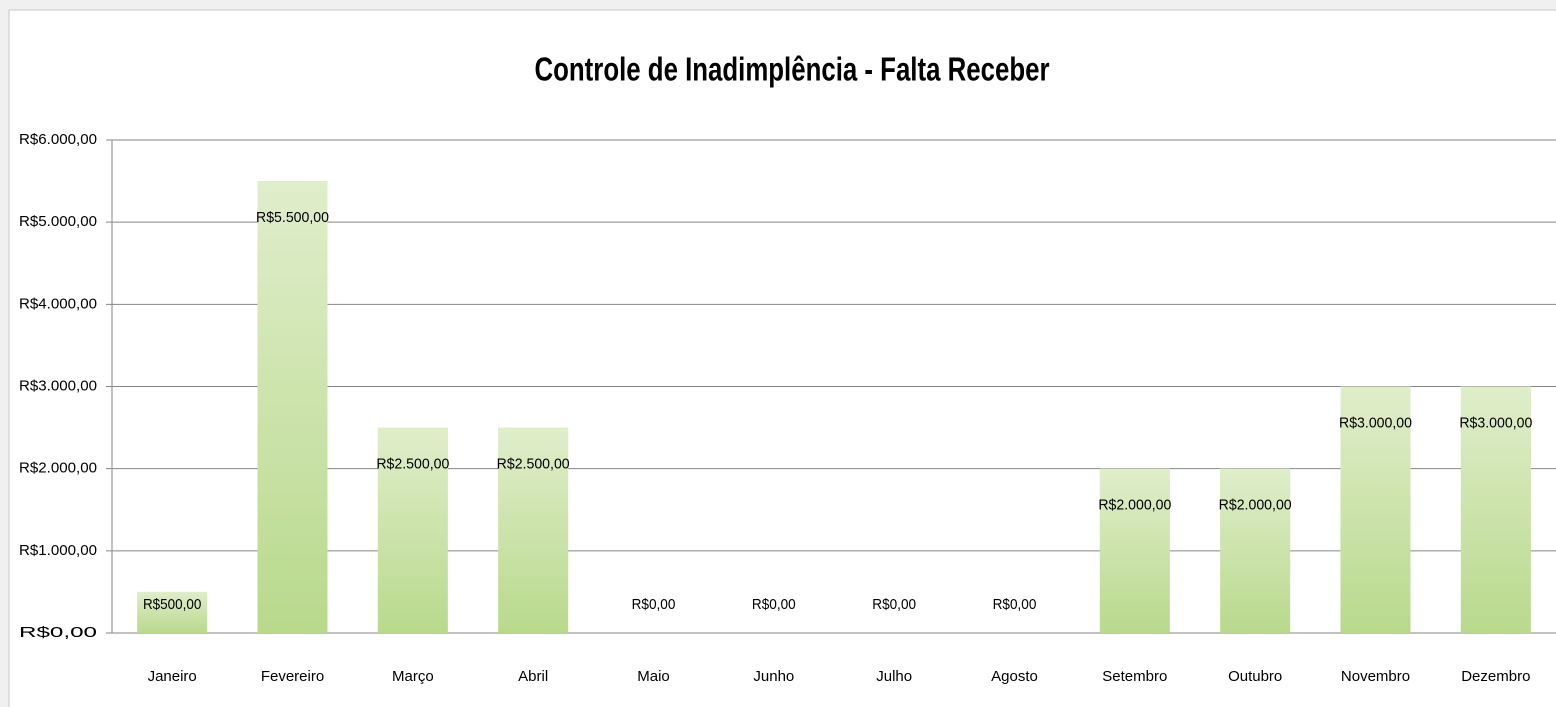 The width and height of the screenshot is (1556, 707). Describe the element at coordinates (292, 217) in the screenshot. I see `data-label: R$5.500,00` at that location.